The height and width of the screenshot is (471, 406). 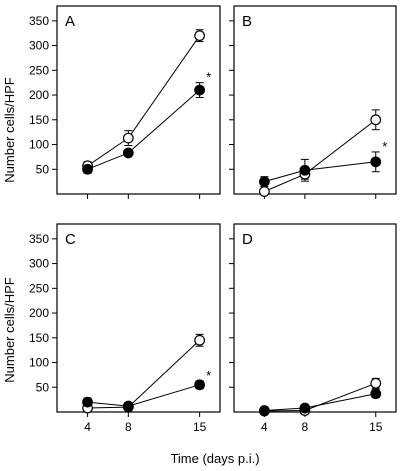 What do you see at coordinates (70, 239) in the screenshot?
I see `panel-label: C` at bounding box center [70, 239].